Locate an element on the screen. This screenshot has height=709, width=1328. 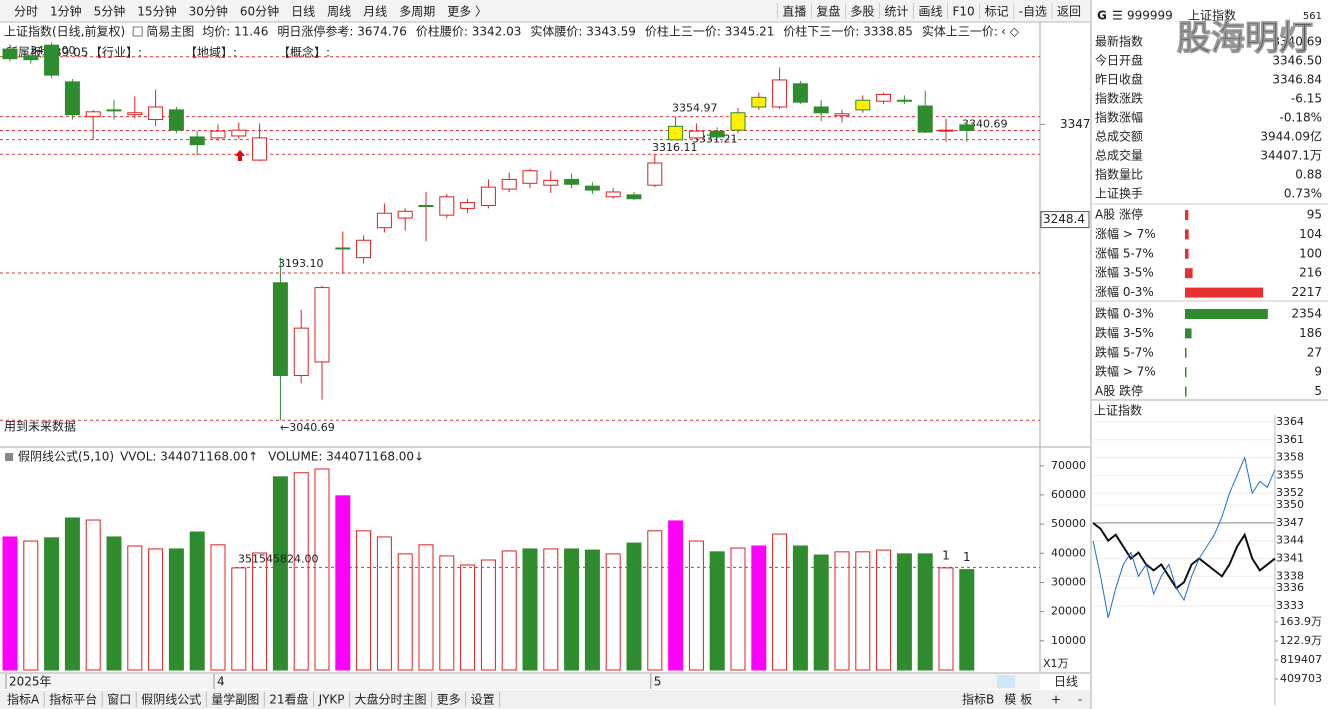
bottom-tab: 大盘分时主图 is located at coordinates (391, 699).